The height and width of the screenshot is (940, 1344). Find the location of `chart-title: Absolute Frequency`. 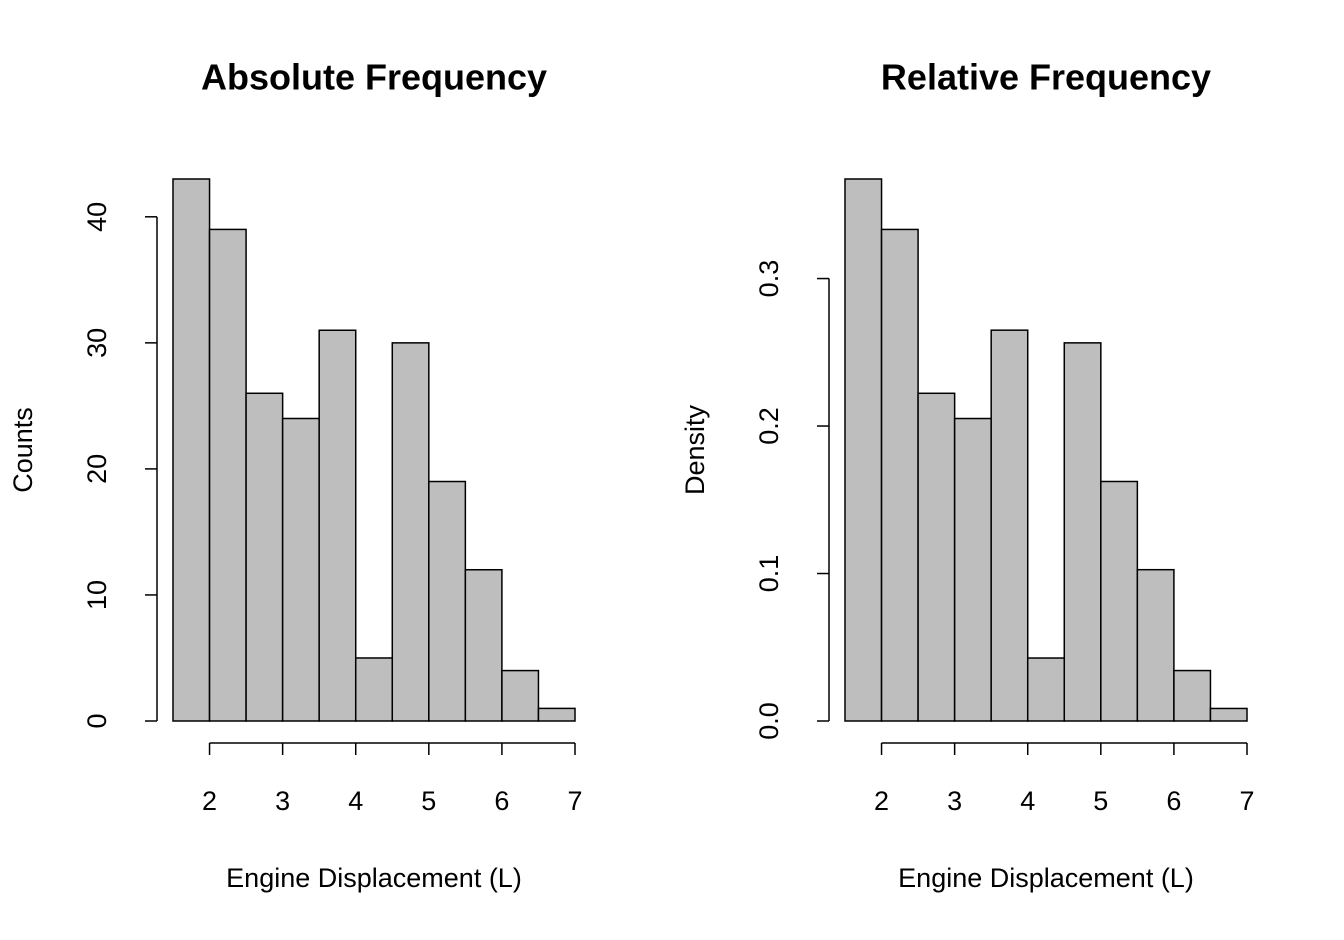

chart-title: Absolute Frequency is located at coordinates (374, 77).